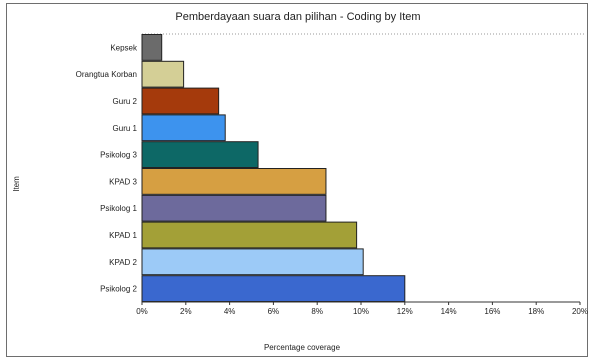 The image size is (591, 360). Describe the element at coordinates (125, 101) in the screenshot. I see `category-label-guru-2: Guru 2` at that location.